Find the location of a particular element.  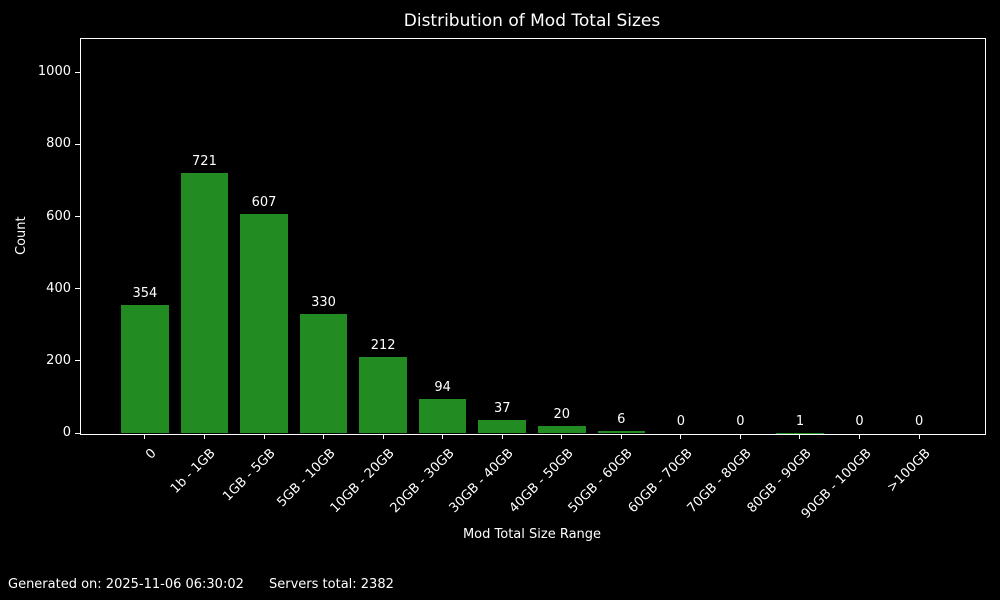

footer-generated-text: Generated on: 2025-11-06 06:30:02 is located at coordinates (126, 584).